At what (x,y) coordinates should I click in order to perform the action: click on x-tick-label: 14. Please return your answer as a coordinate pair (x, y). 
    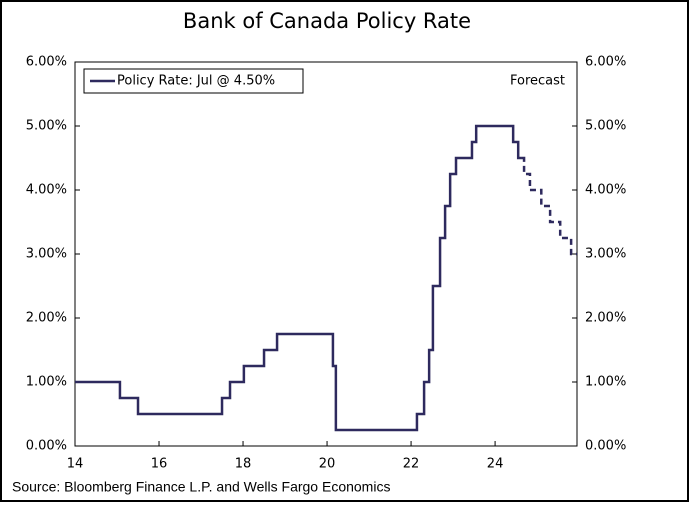
    Looking at the image, I should click on (75, 464).